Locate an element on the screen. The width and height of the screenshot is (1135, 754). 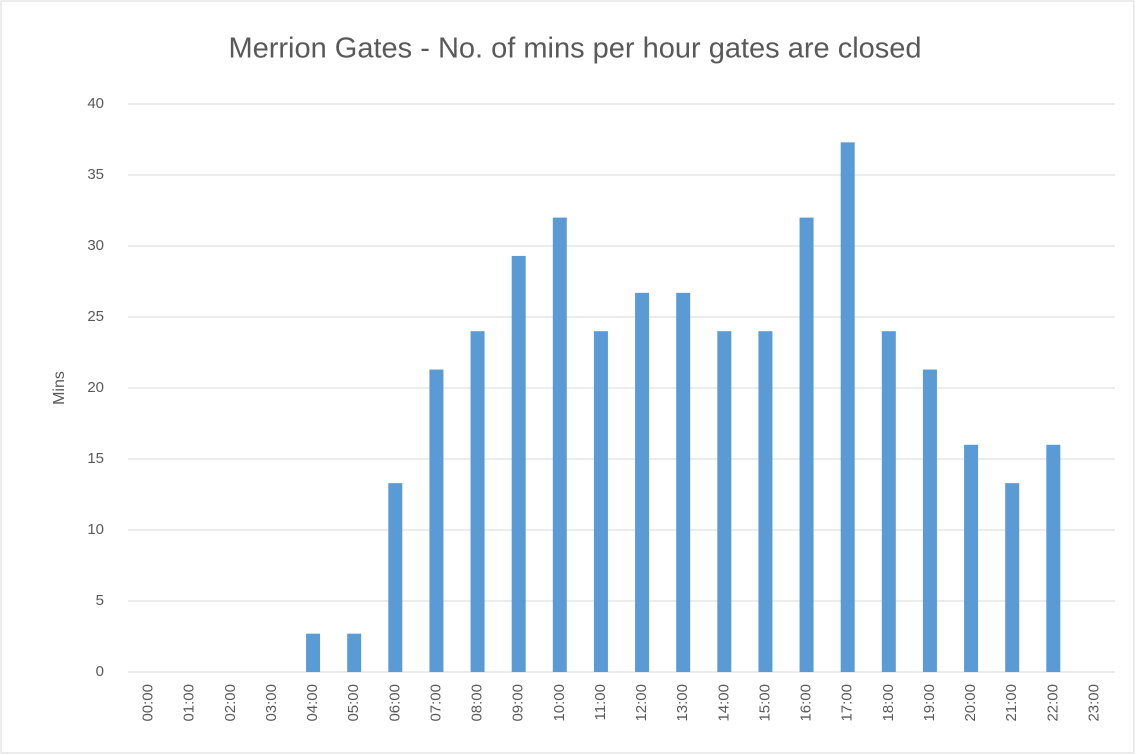
x-tick-label: 21:00 is located at coordinates (1011, 703).